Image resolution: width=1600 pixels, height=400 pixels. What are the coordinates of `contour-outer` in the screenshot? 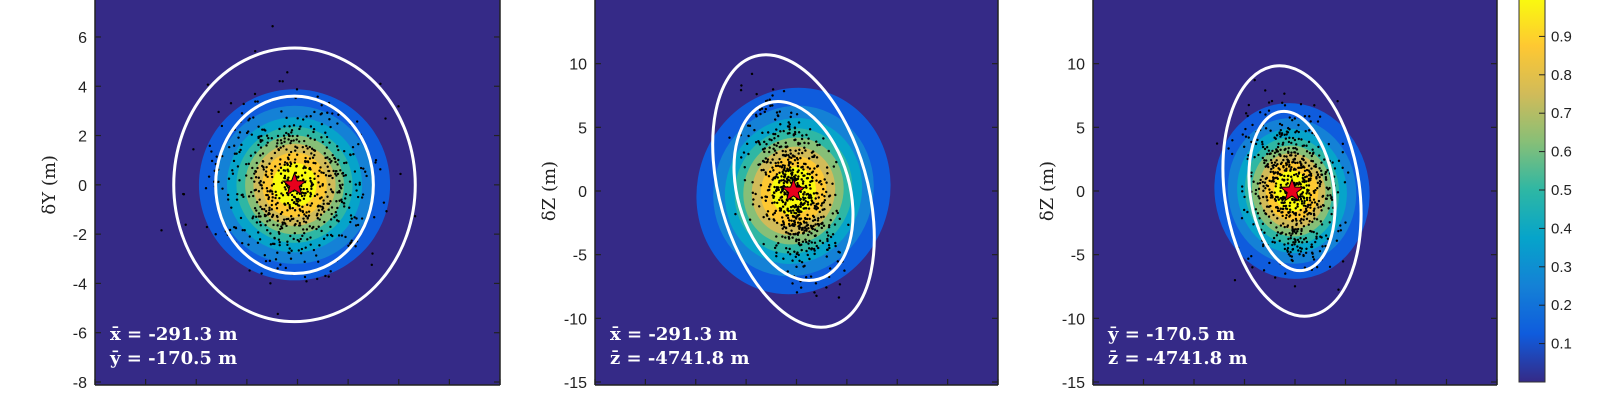 It's located at (793, 191).